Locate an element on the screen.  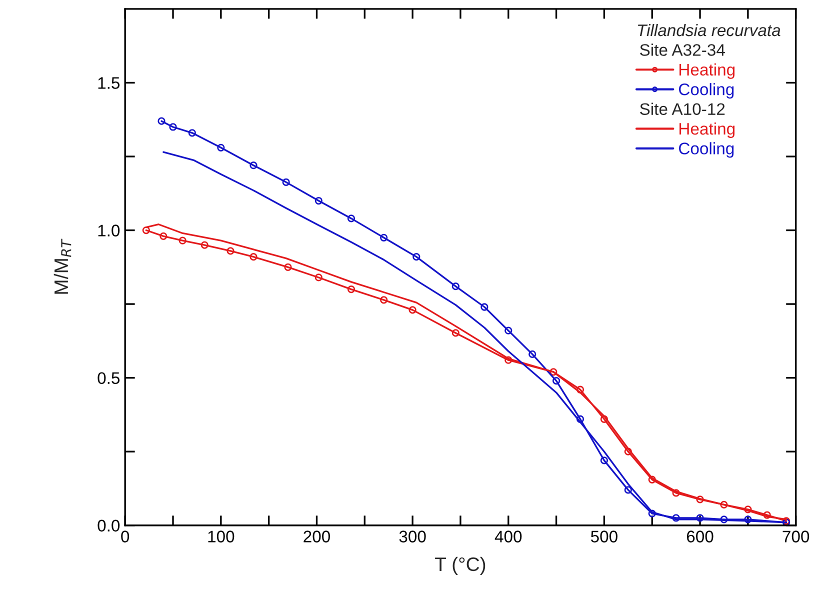
y-tick-label: 1.0 is located at coordinates (109, 230).